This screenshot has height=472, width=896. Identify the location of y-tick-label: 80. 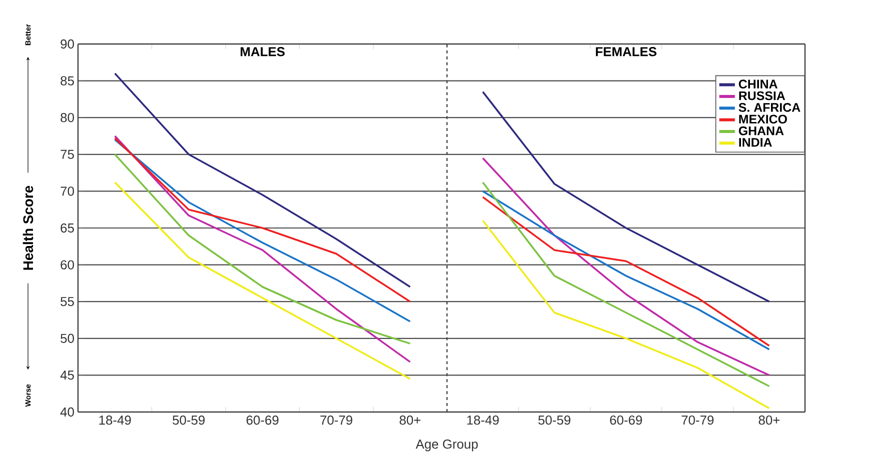
(67, 117).